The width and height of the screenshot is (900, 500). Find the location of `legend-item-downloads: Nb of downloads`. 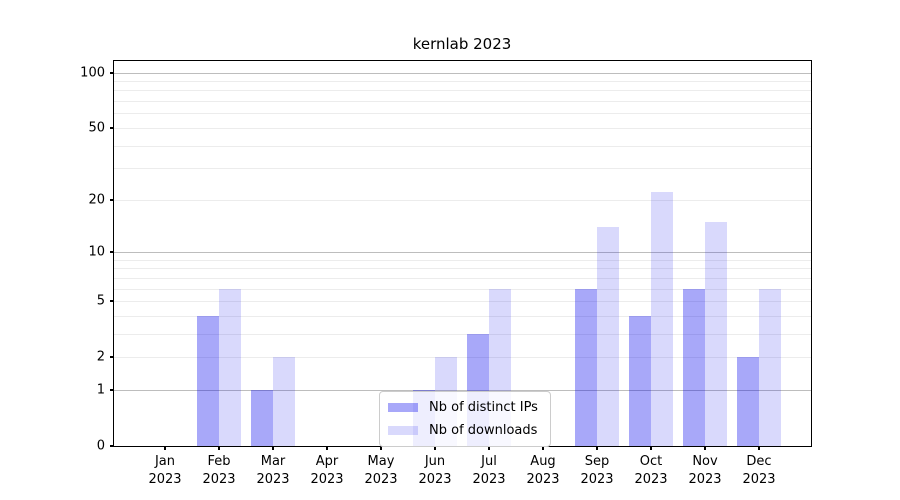

legend-item-downloads: Nb of downloads is located at coordinates (463, 430).